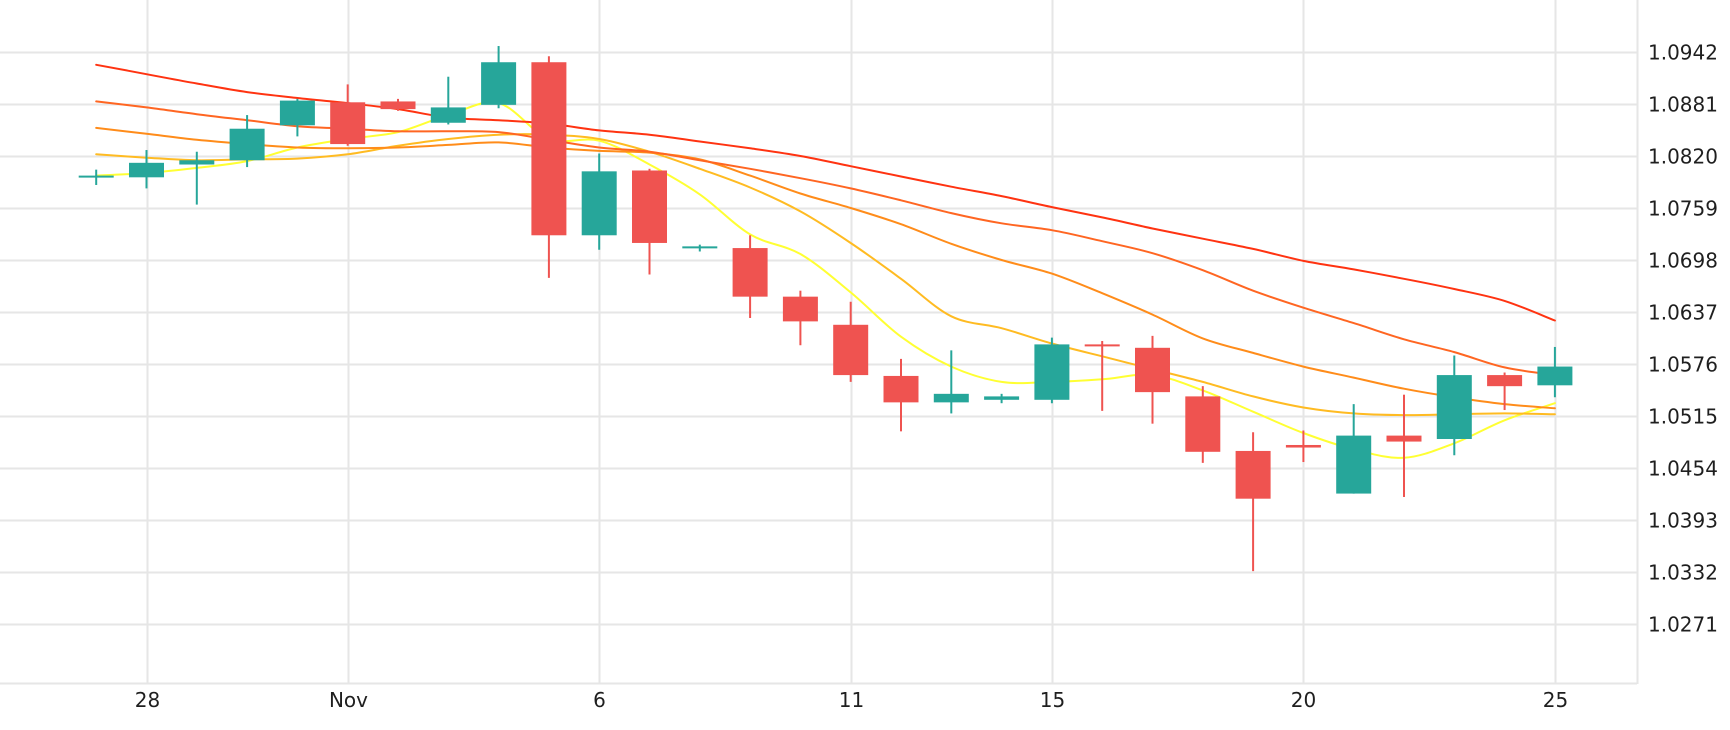 The width and height of the screenshot is (1730, 730). What do you see at coordinates (1683, 313) in the screenshot?
I see `y-tick-label: 1.0637` at bounding box center [1683, 313].